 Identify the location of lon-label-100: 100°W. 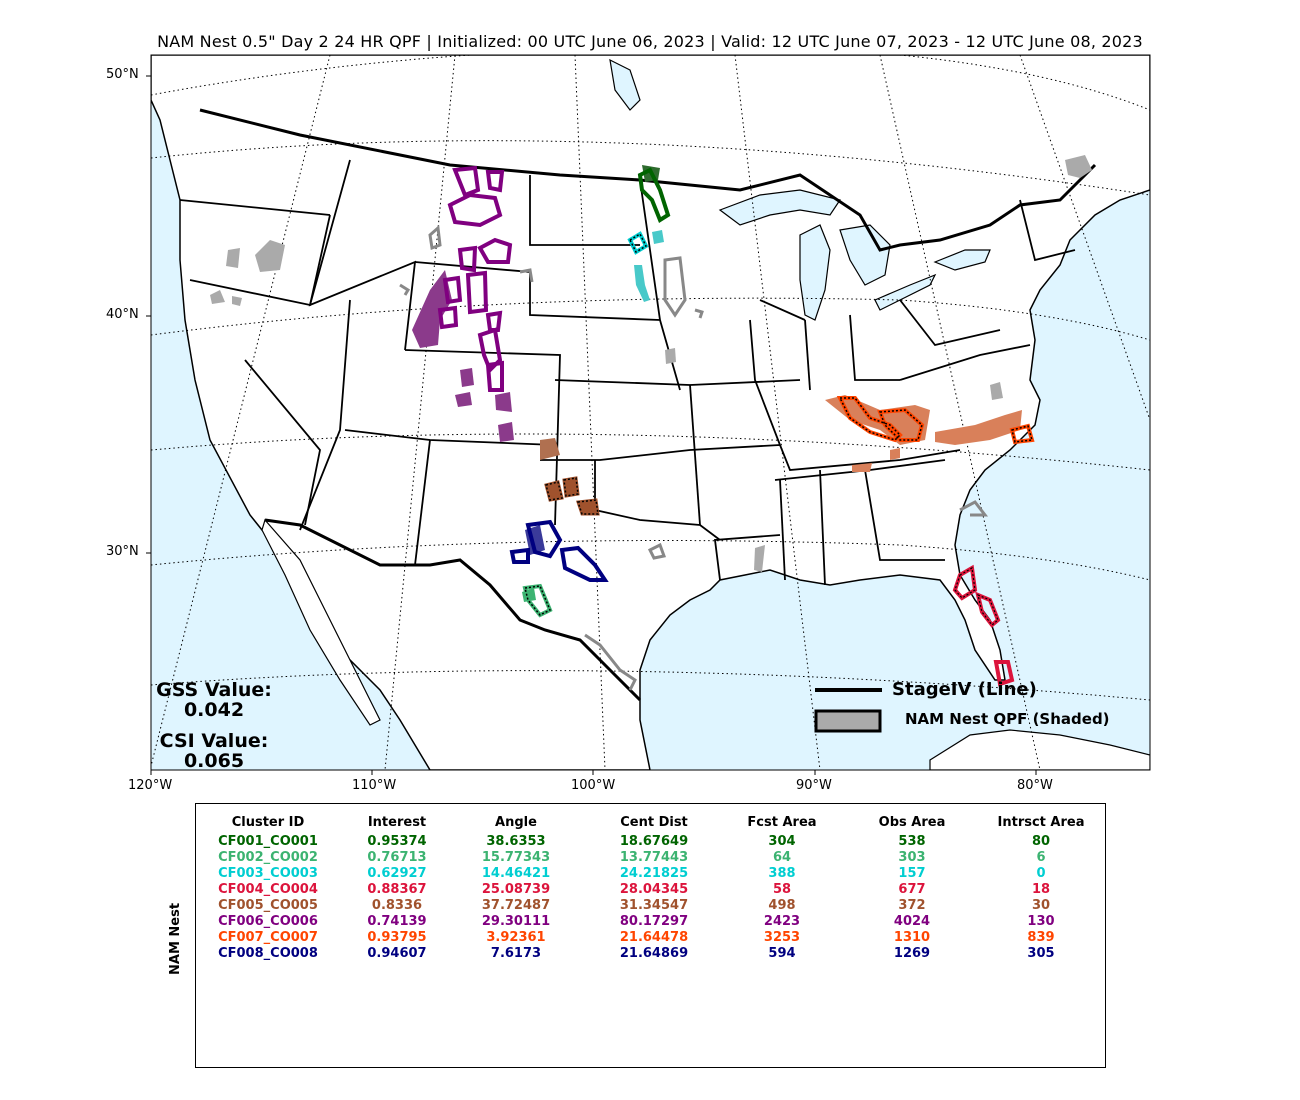
(593, 785).